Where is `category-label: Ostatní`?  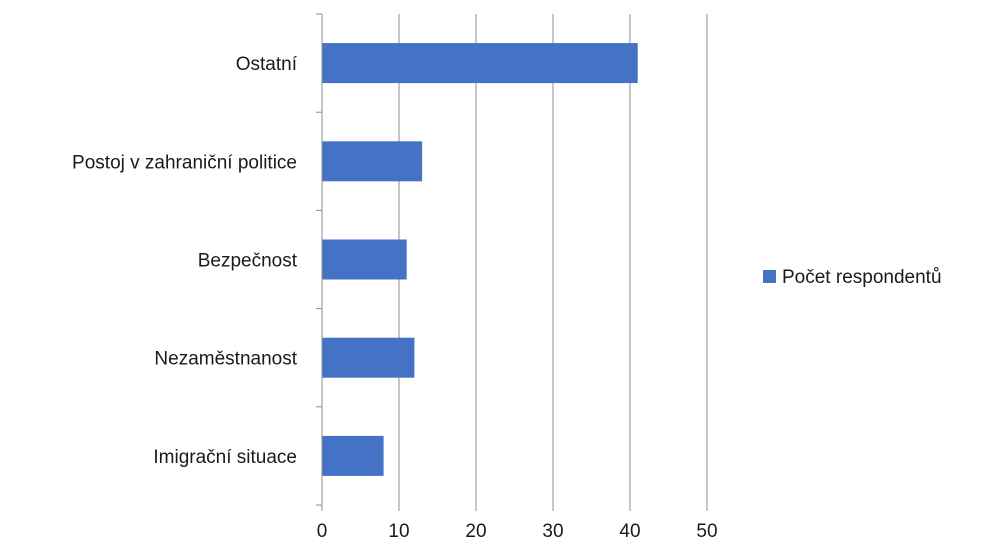
category-label: Ostatní is located at coordinates (267, 64).